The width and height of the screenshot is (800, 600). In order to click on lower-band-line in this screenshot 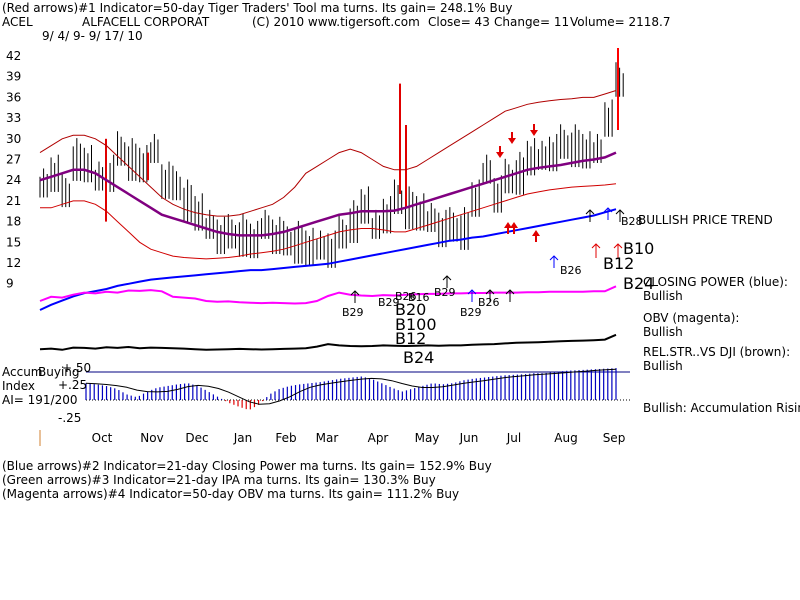, I will do `click(328, 221)`.